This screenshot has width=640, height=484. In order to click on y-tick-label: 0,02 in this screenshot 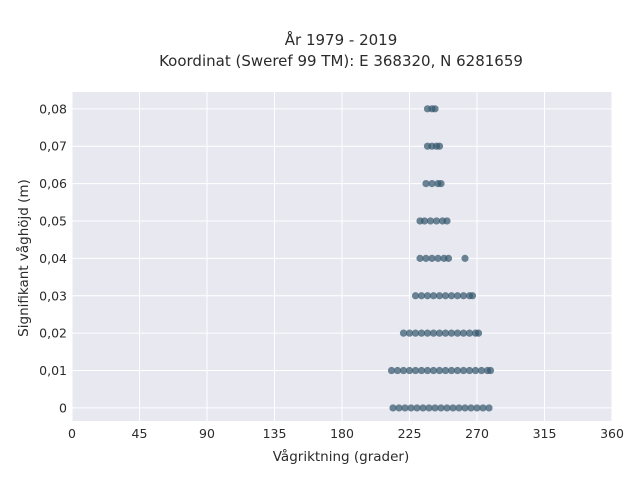, I will do `click(53, 333)`.